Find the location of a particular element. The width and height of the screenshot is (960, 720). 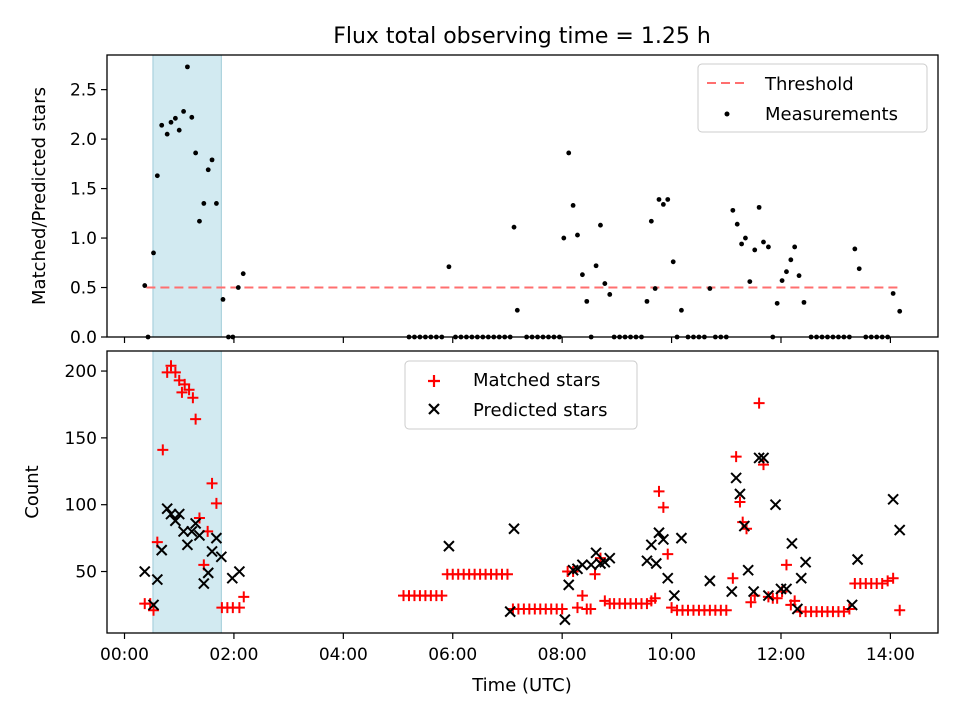

top-highlight-span is located at coordinates (187, 196).